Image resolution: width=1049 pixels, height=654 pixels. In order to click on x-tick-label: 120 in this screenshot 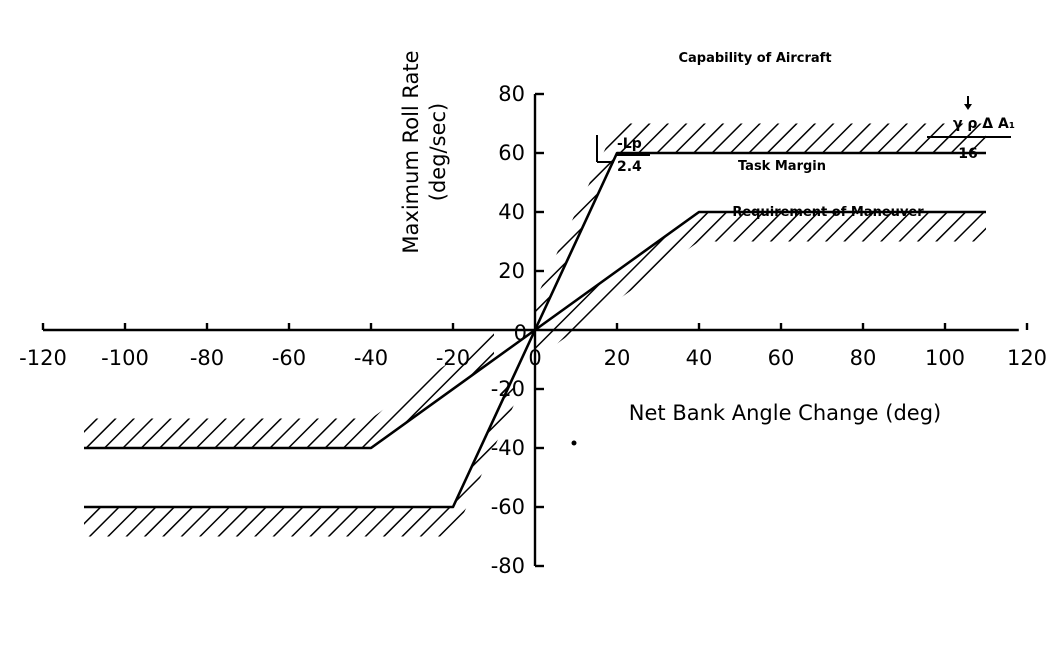, I will do `click(1027, 358)`.